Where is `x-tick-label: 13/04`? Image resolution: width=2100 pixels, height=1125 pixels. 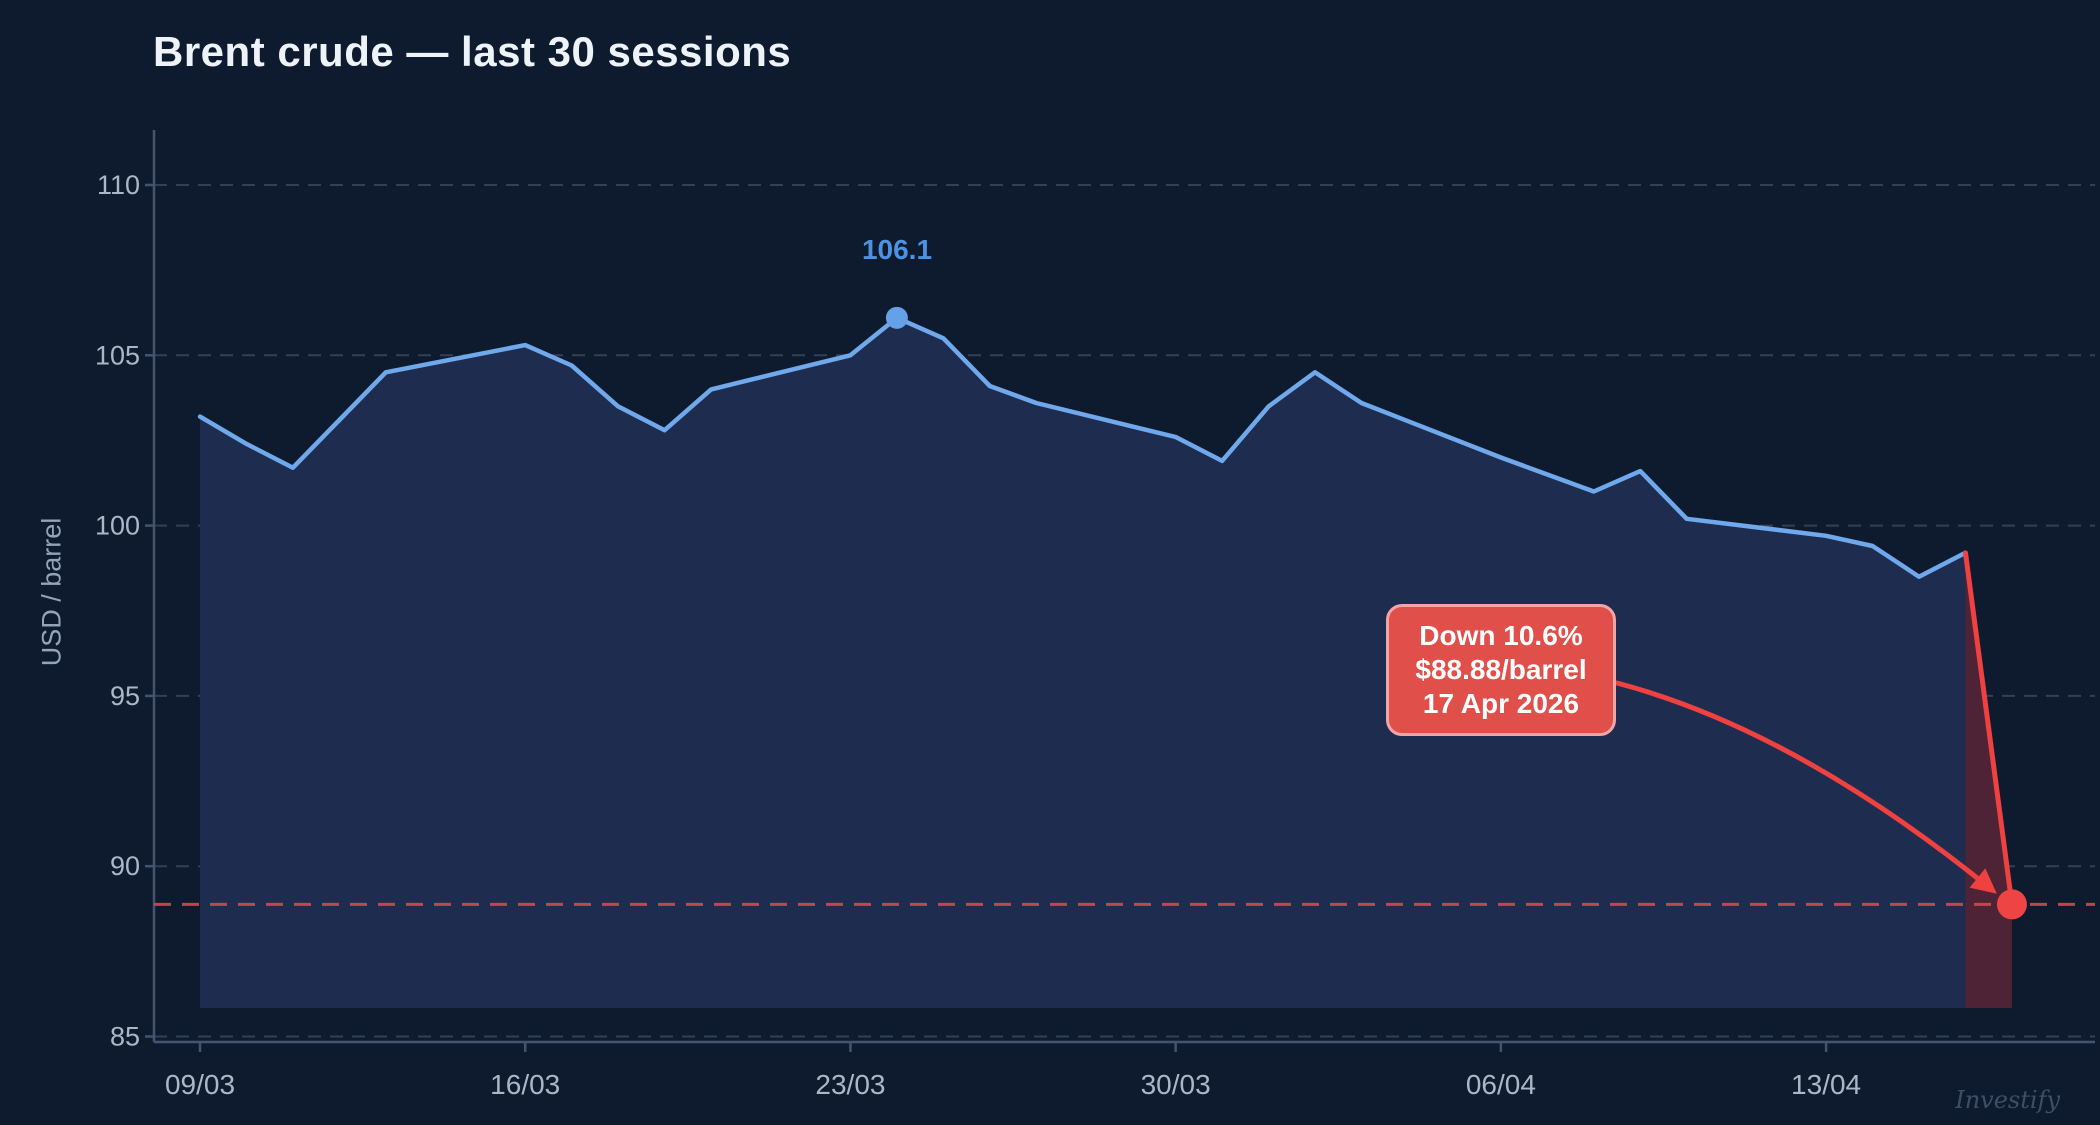 x-tick-label: 13/04 is located at coordinates (1826, 1084).